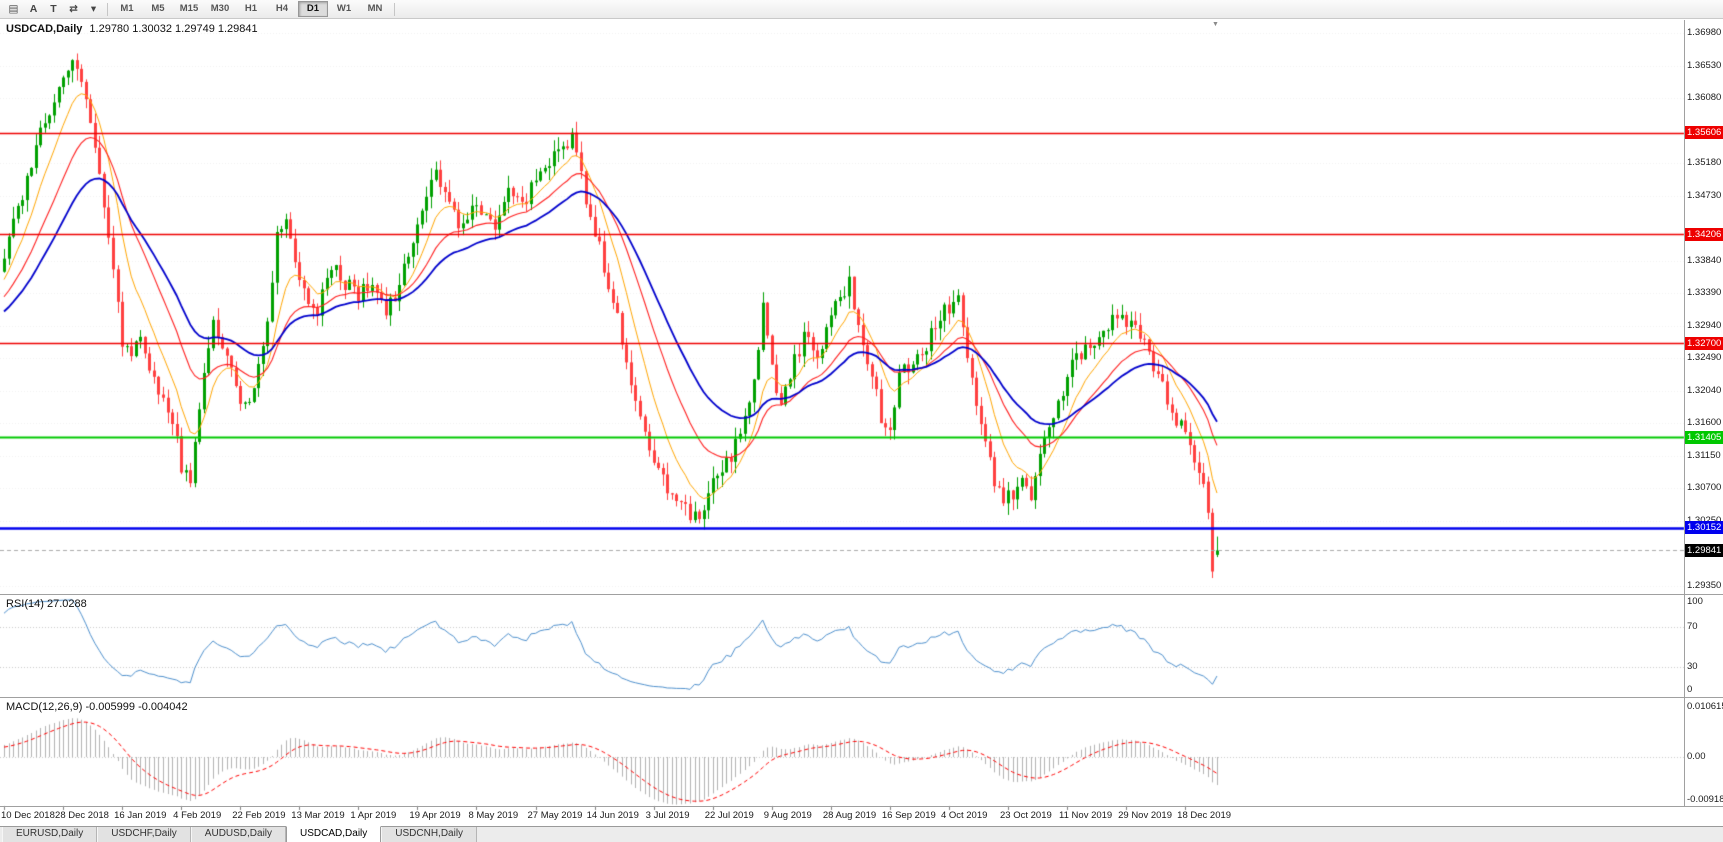  I want to click on tools-caret-icon: ▾, so click(93, 9).